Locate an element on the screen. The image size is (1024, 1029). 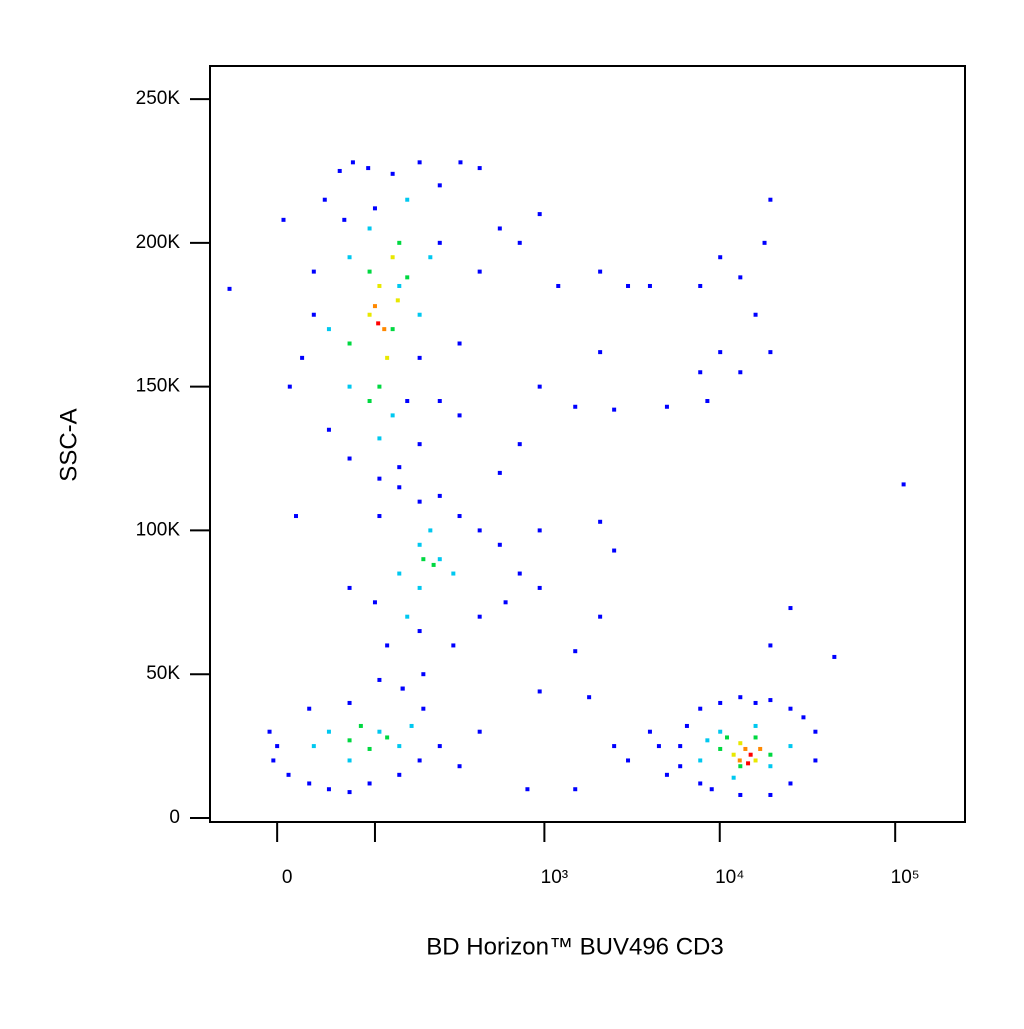
y-tick-label: 150K is located at coordinates (158, 386).